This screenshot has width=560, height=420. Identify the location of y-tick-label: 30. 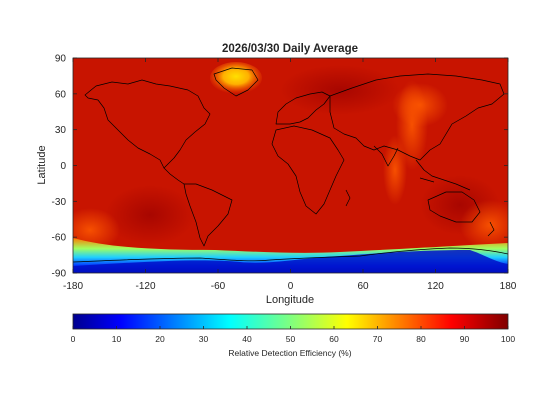
(61, 130).